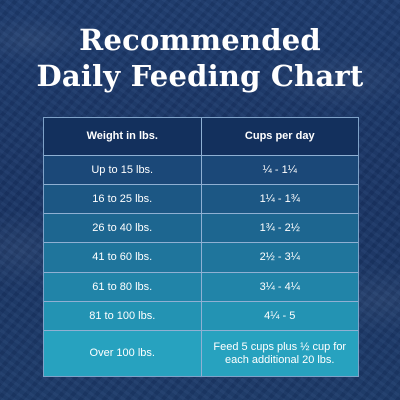  I want to click on weight-cell: 61 to 80 lbs., so click(123, 287).